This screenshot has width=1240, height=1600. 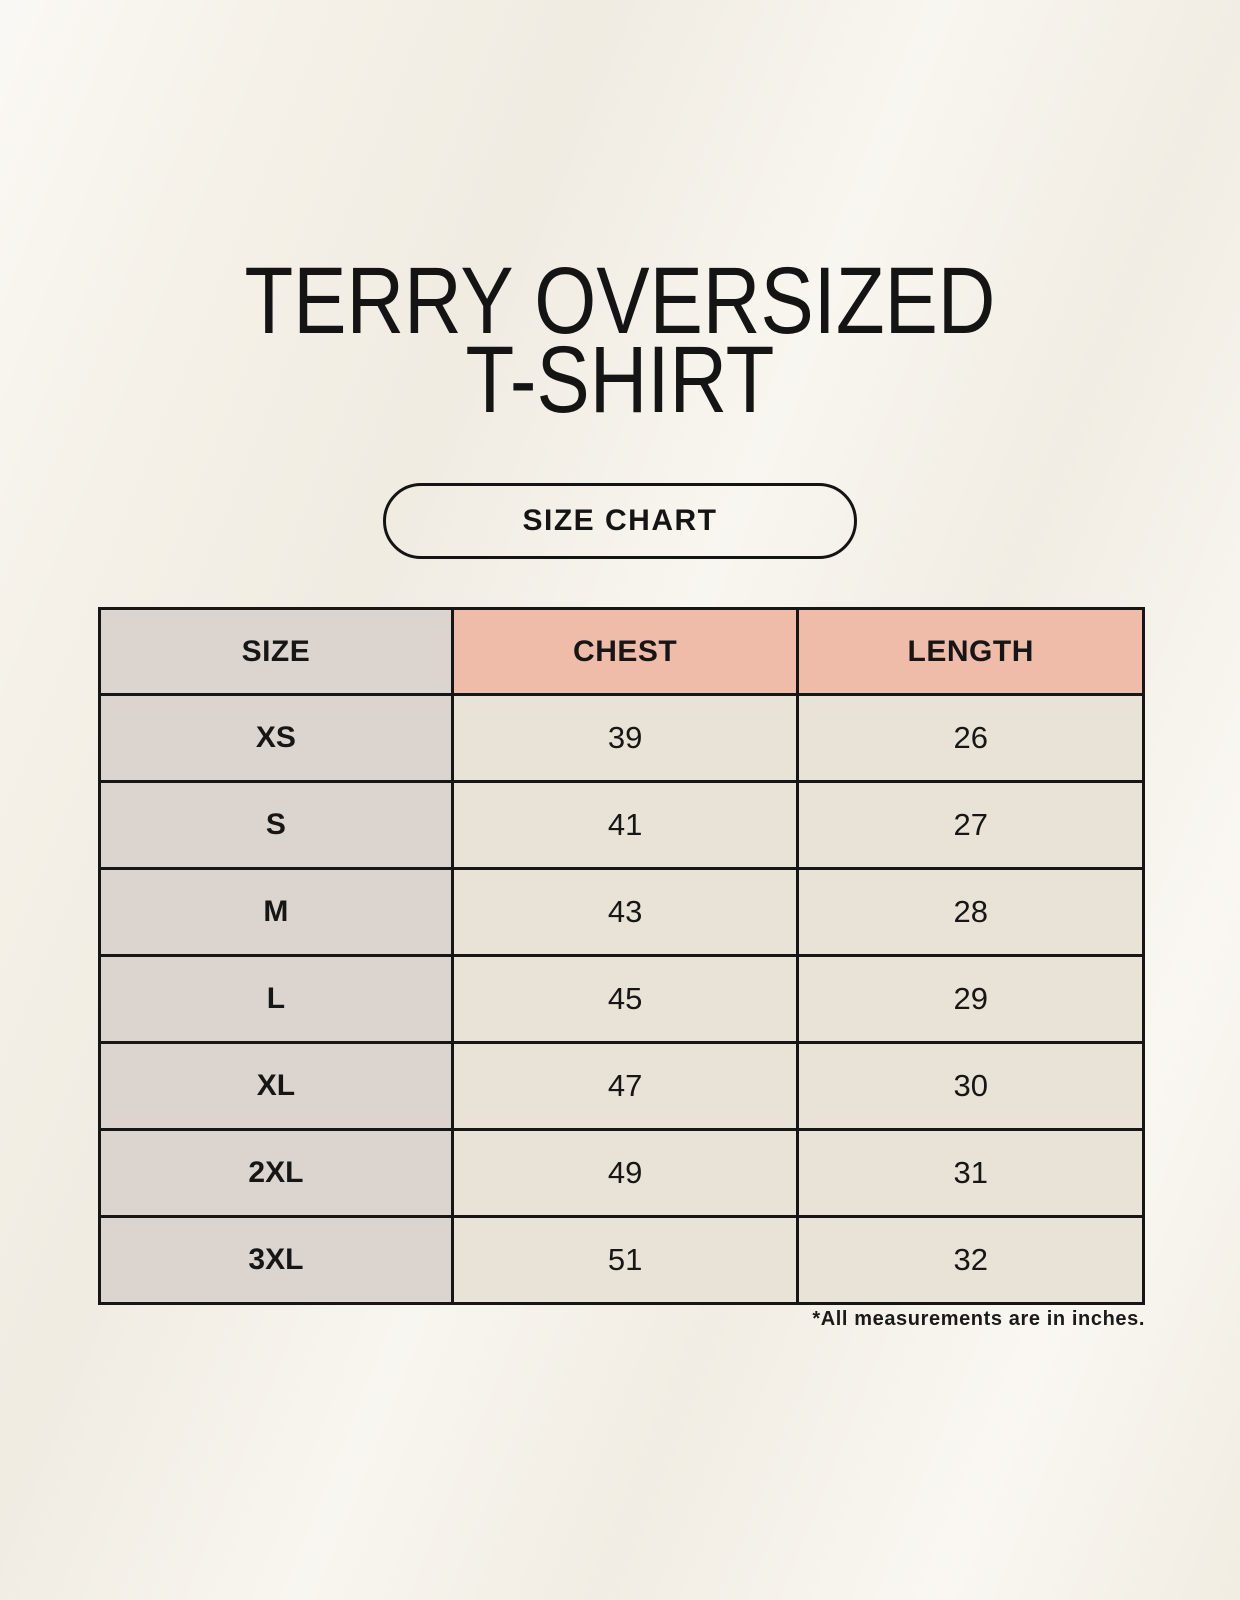 I want to click on column-header-size: SIZE, so click(x=276, y=651).